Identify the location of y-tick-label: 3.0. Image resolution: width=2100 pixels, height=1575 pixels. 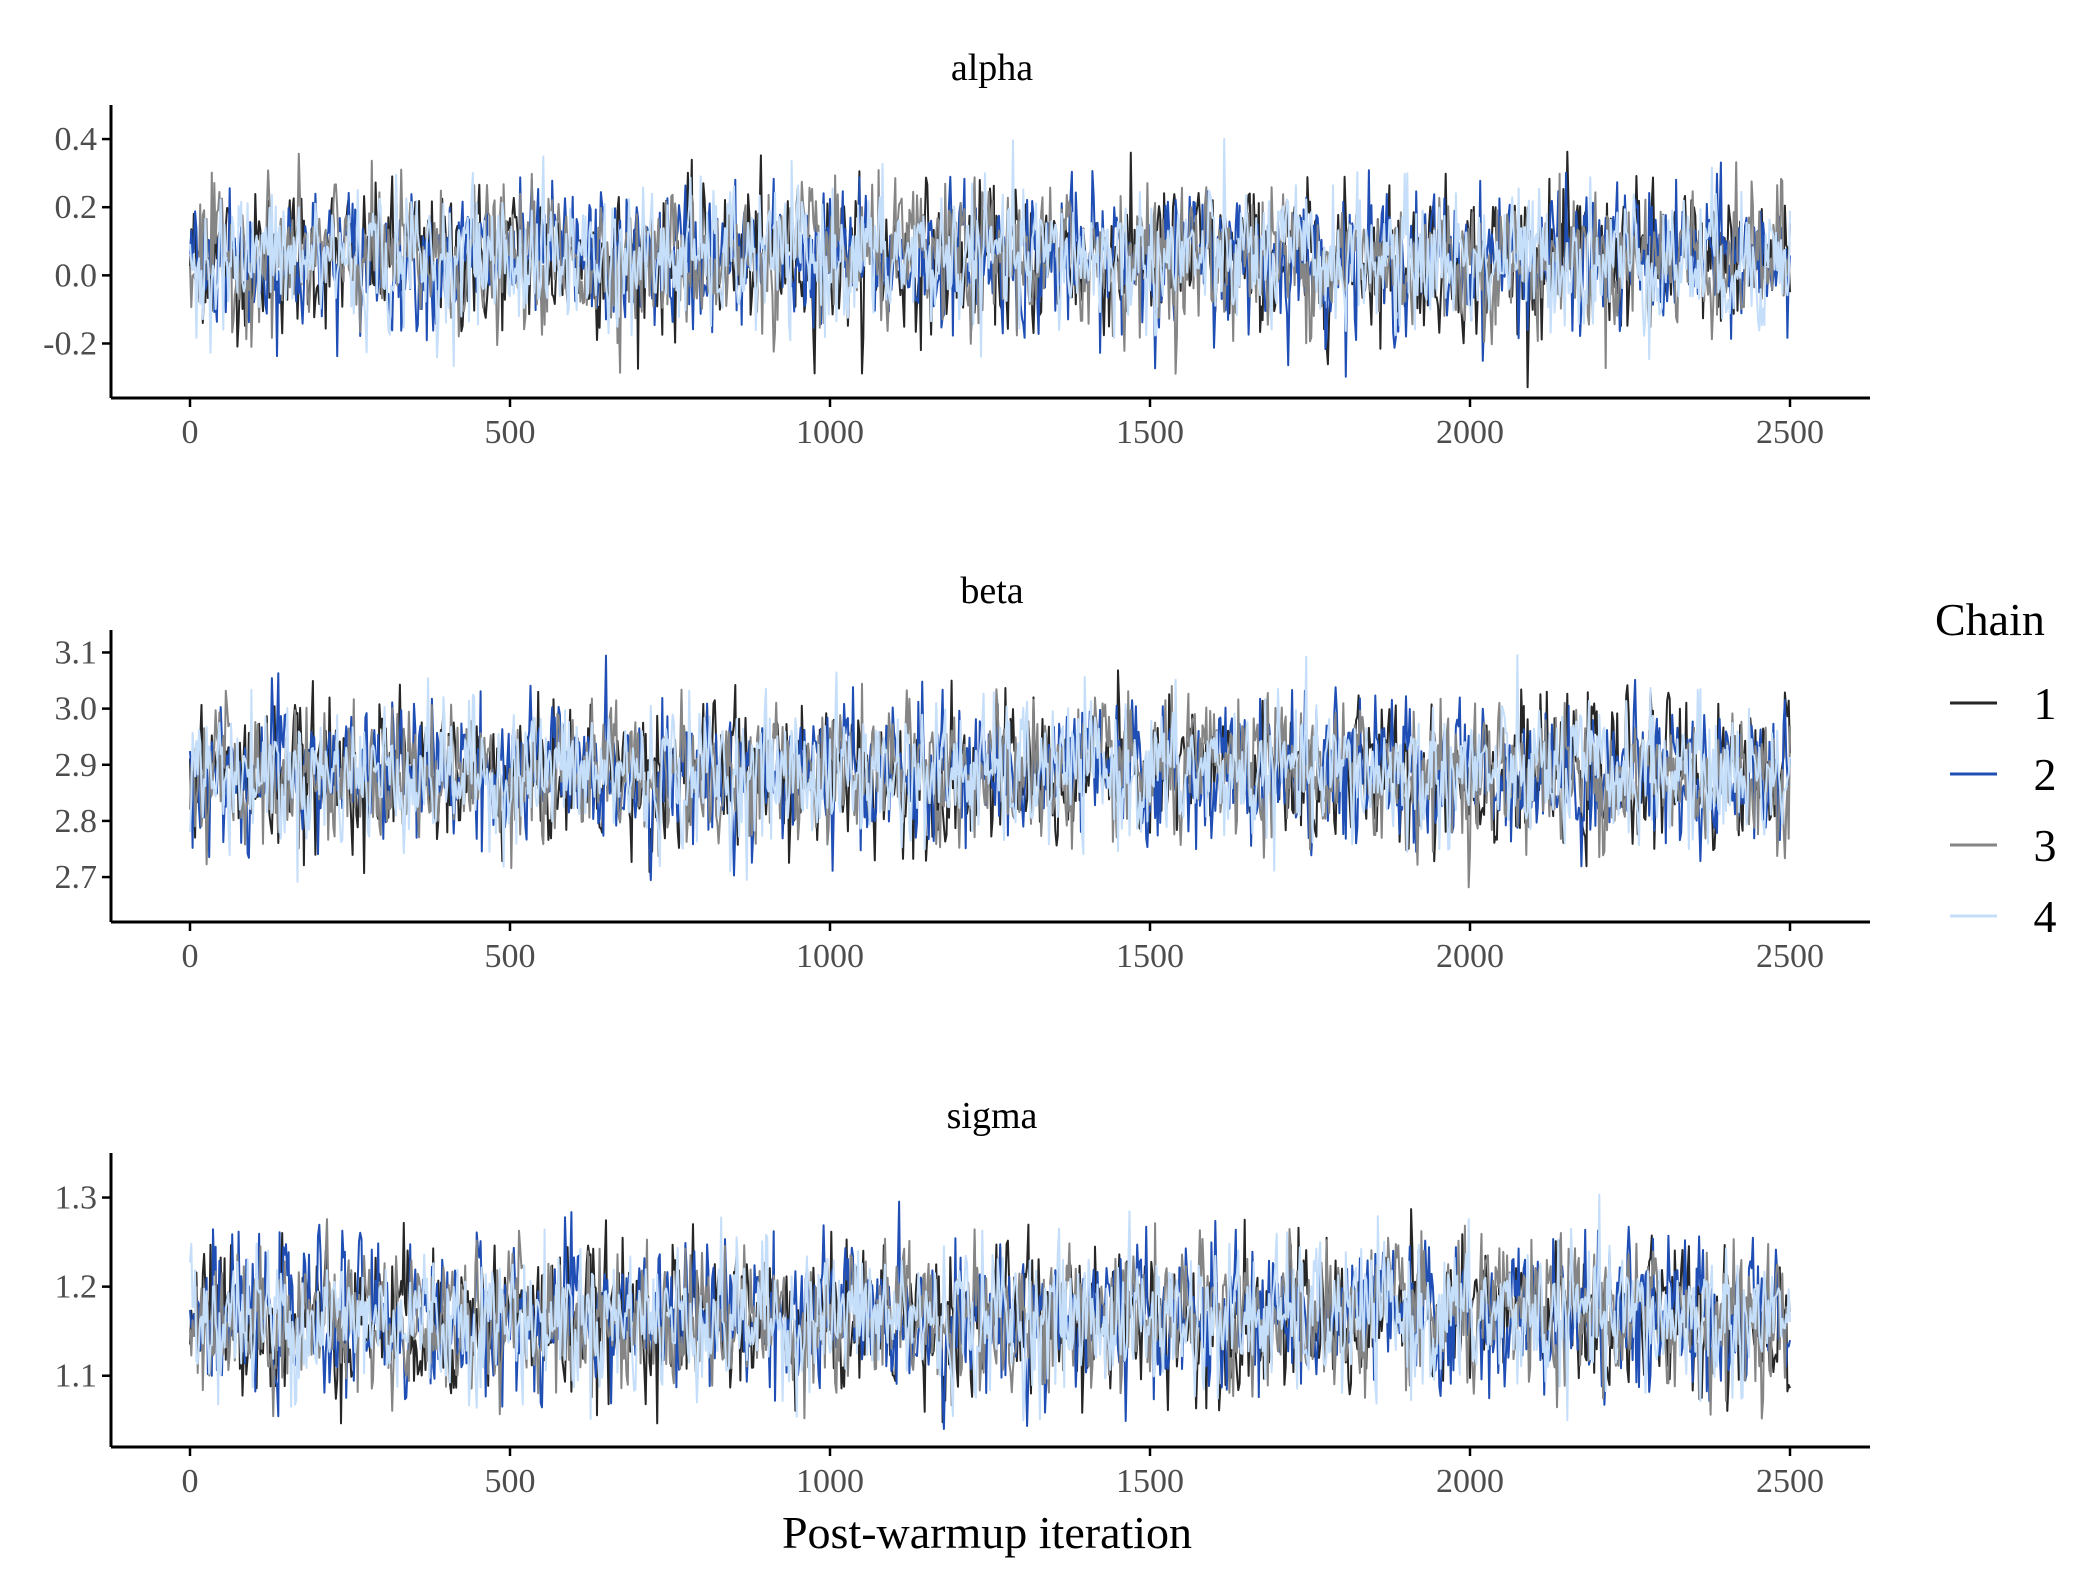
(76, 709).